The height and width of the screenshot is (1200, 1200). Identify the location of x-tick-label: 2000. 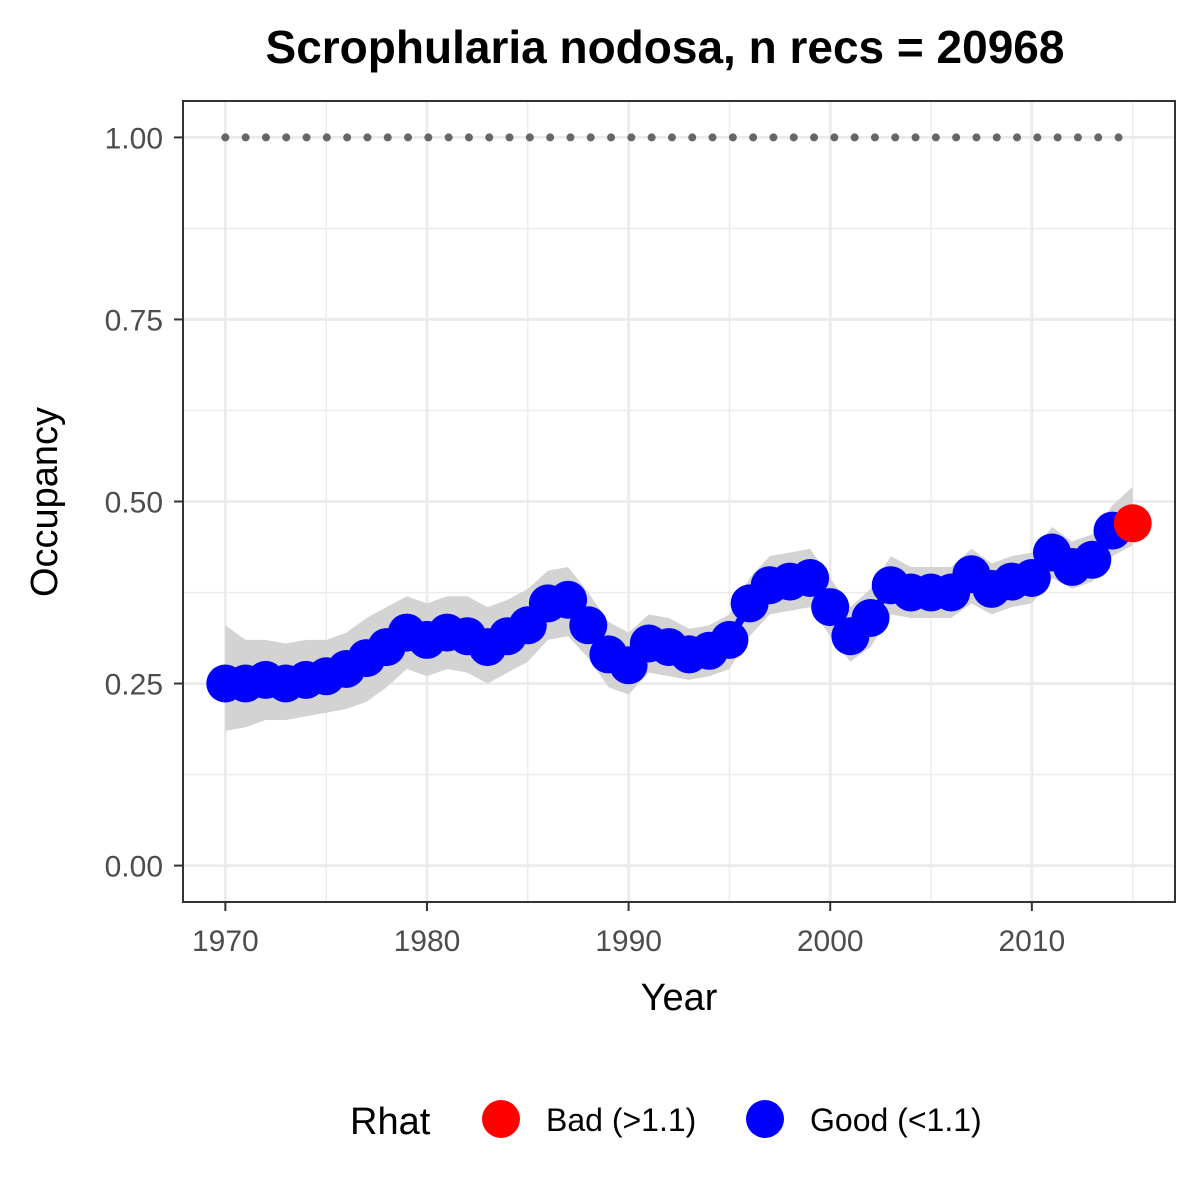
(830, 941).